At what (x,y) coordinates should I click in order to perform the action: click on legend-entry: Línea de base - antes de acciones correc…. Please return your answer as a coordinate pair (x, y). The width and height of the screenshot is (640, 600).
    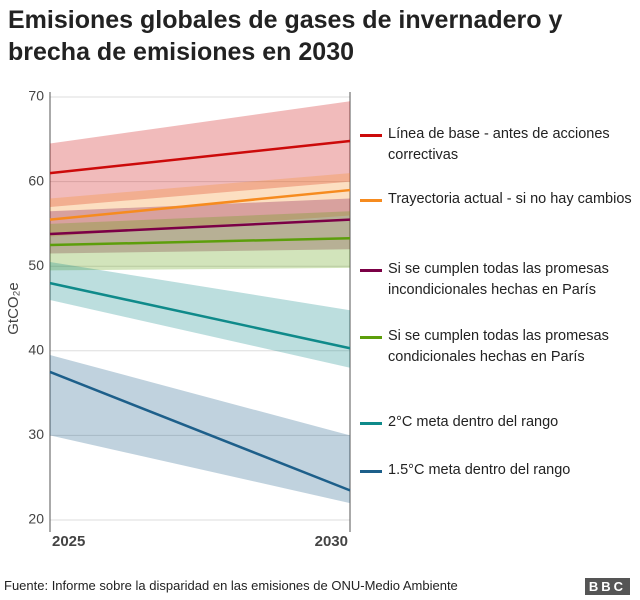
    Looking at the image, I should click on (499, 144).